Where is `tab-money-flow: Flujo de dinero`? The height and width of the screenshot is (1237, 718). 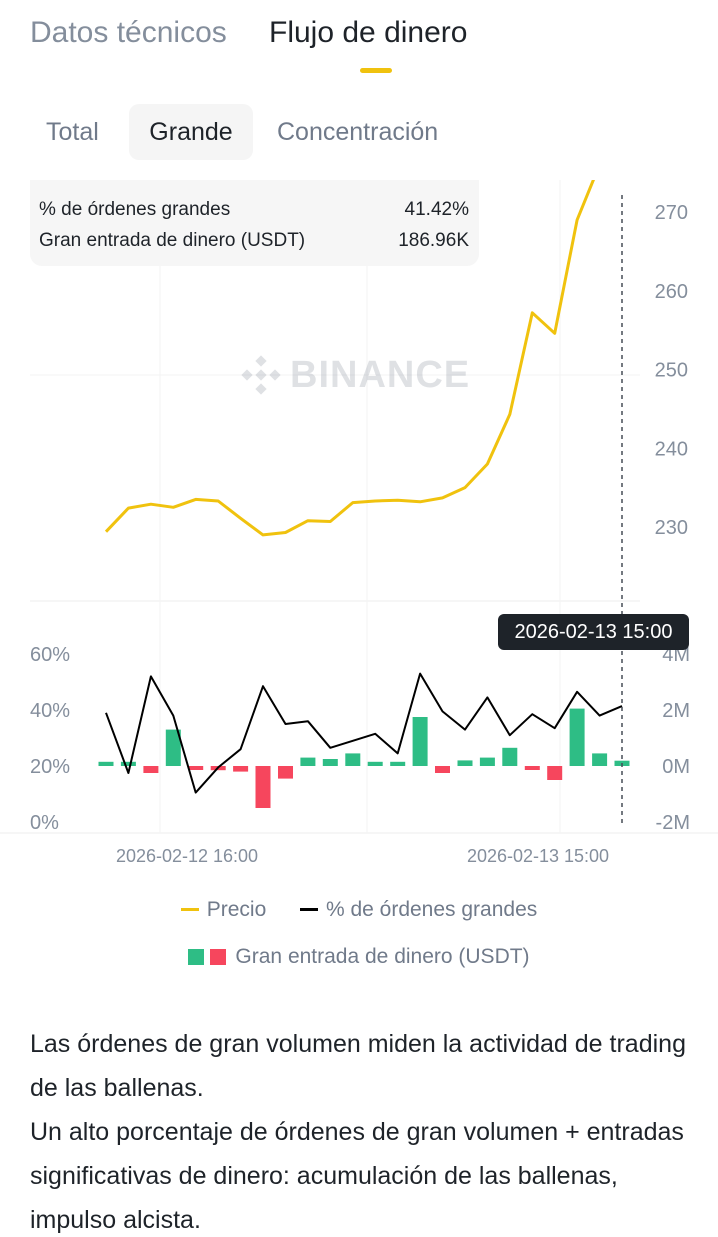 tab-money-flow: Flujo de dinero is located at coordinates (368, 32).